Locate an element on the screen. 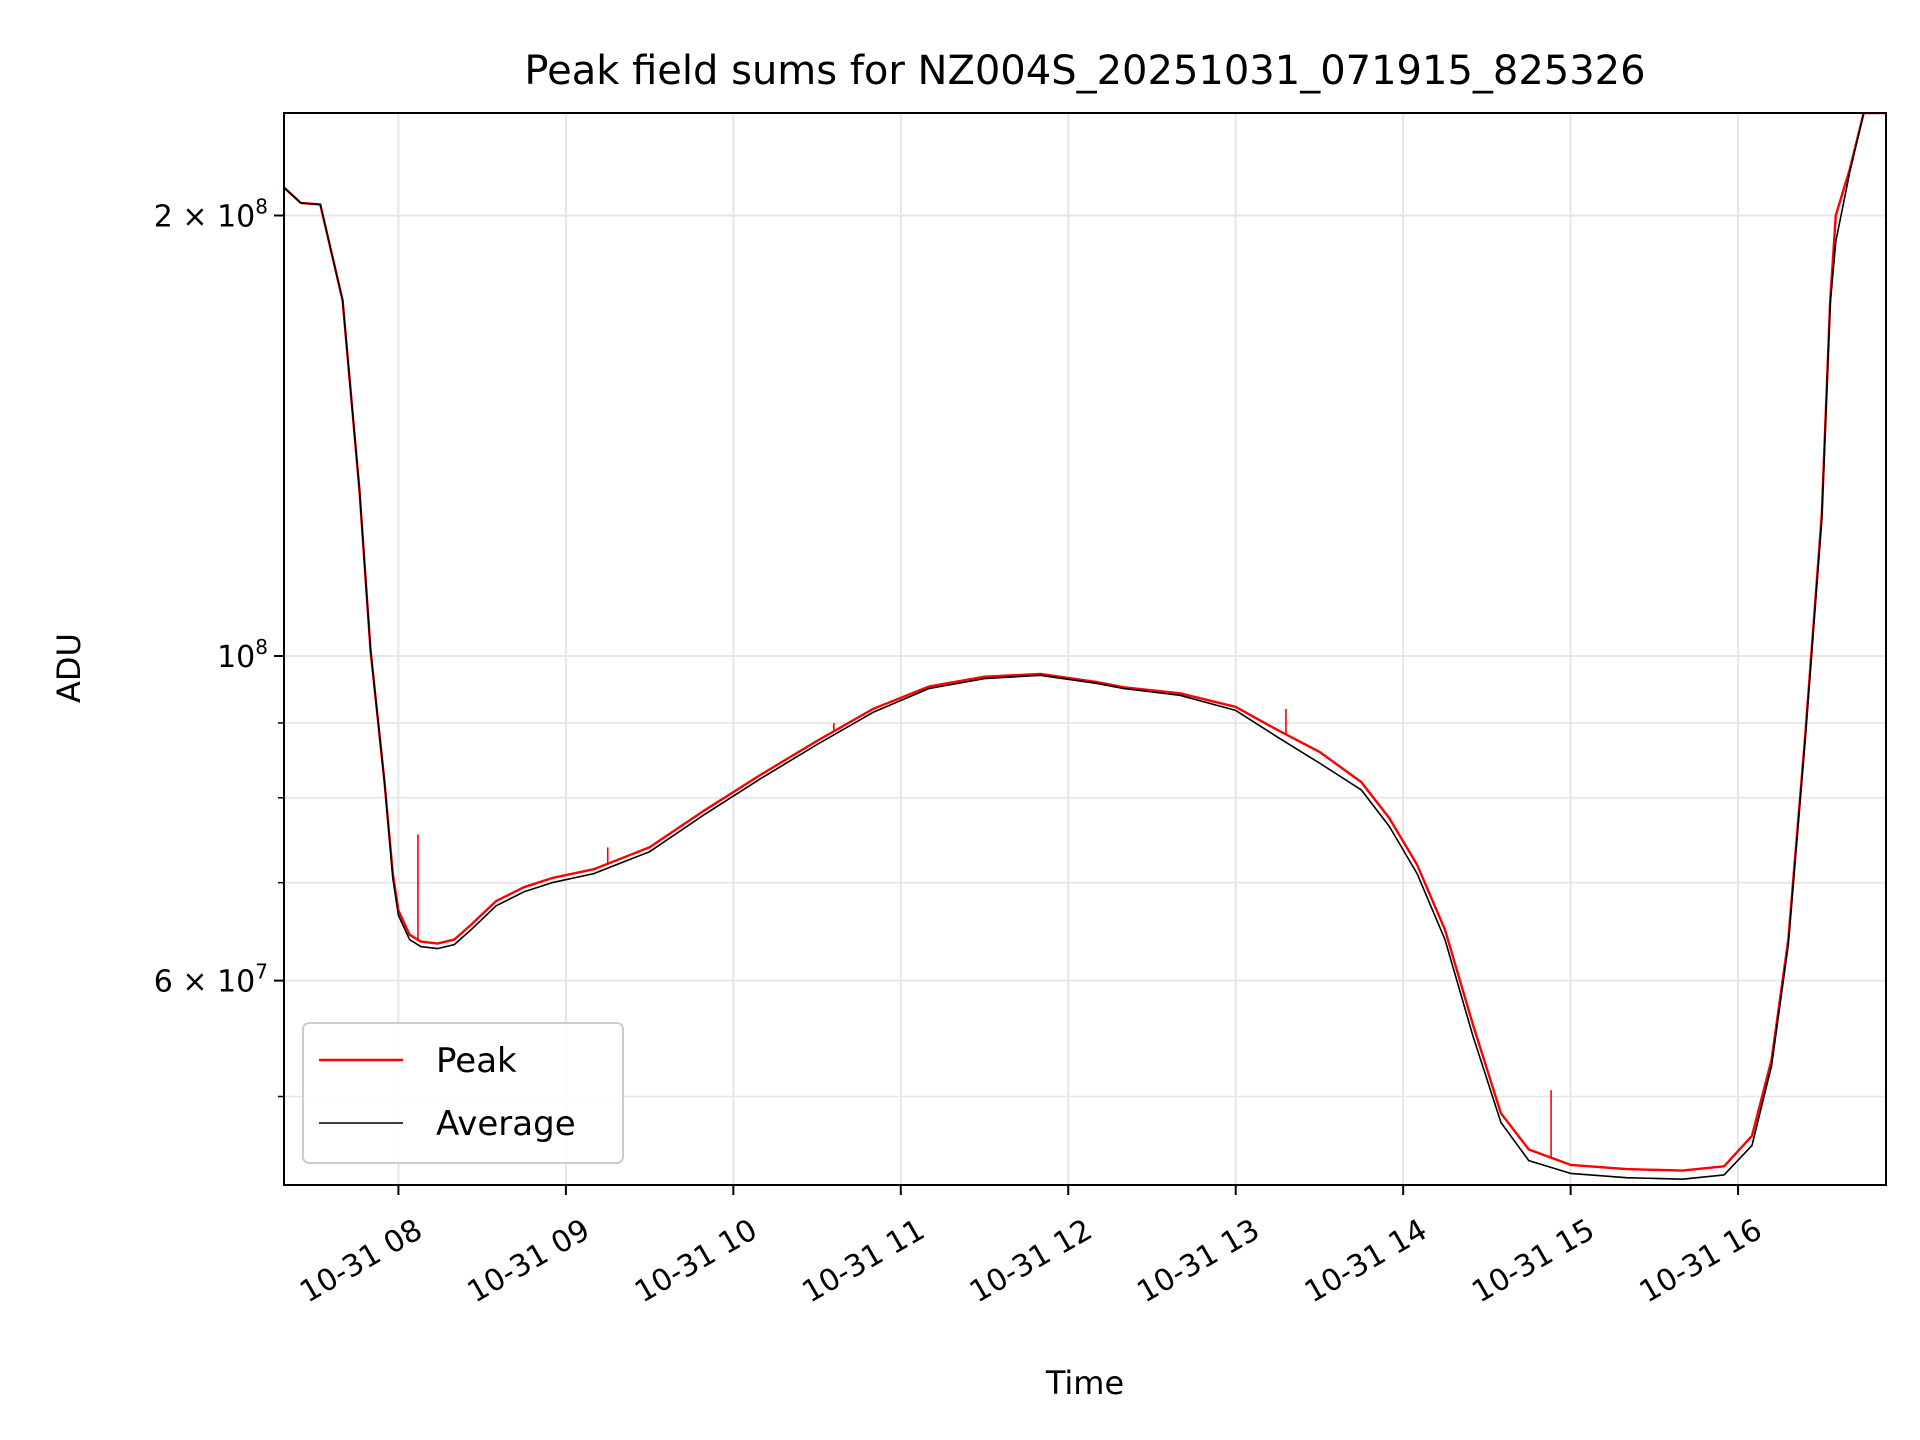 The image size is (1920, 1440). x-axis-title: Time is located at coordinates (1084, 1383).